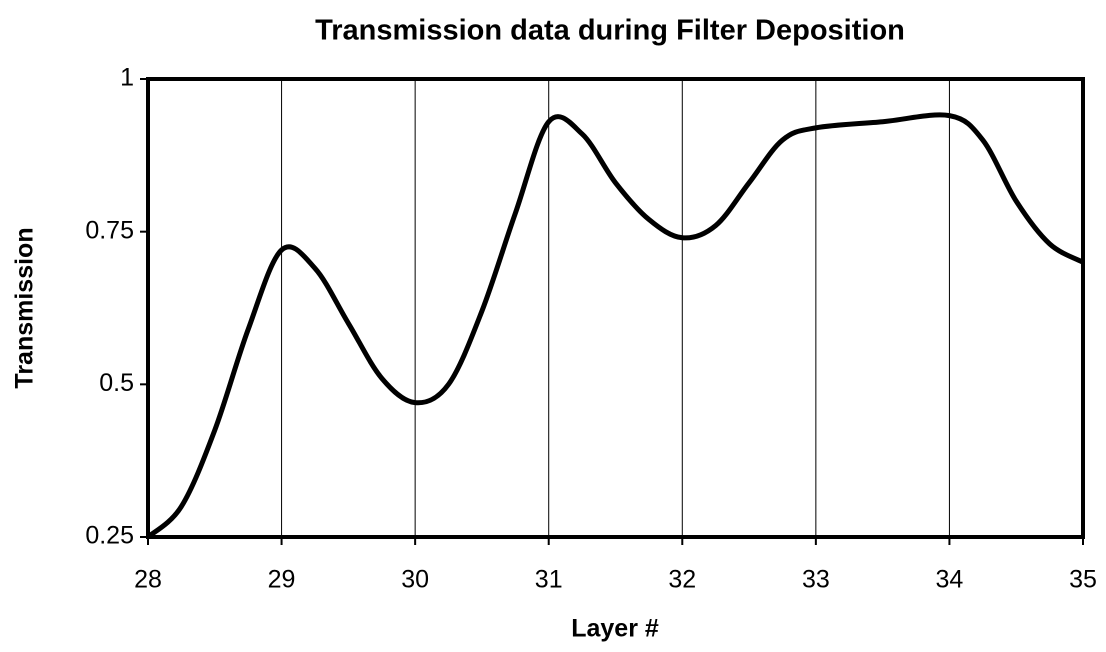 The image size is (1106, 652). I want to click on y-axis-title: Transmission, so click(25, 307).